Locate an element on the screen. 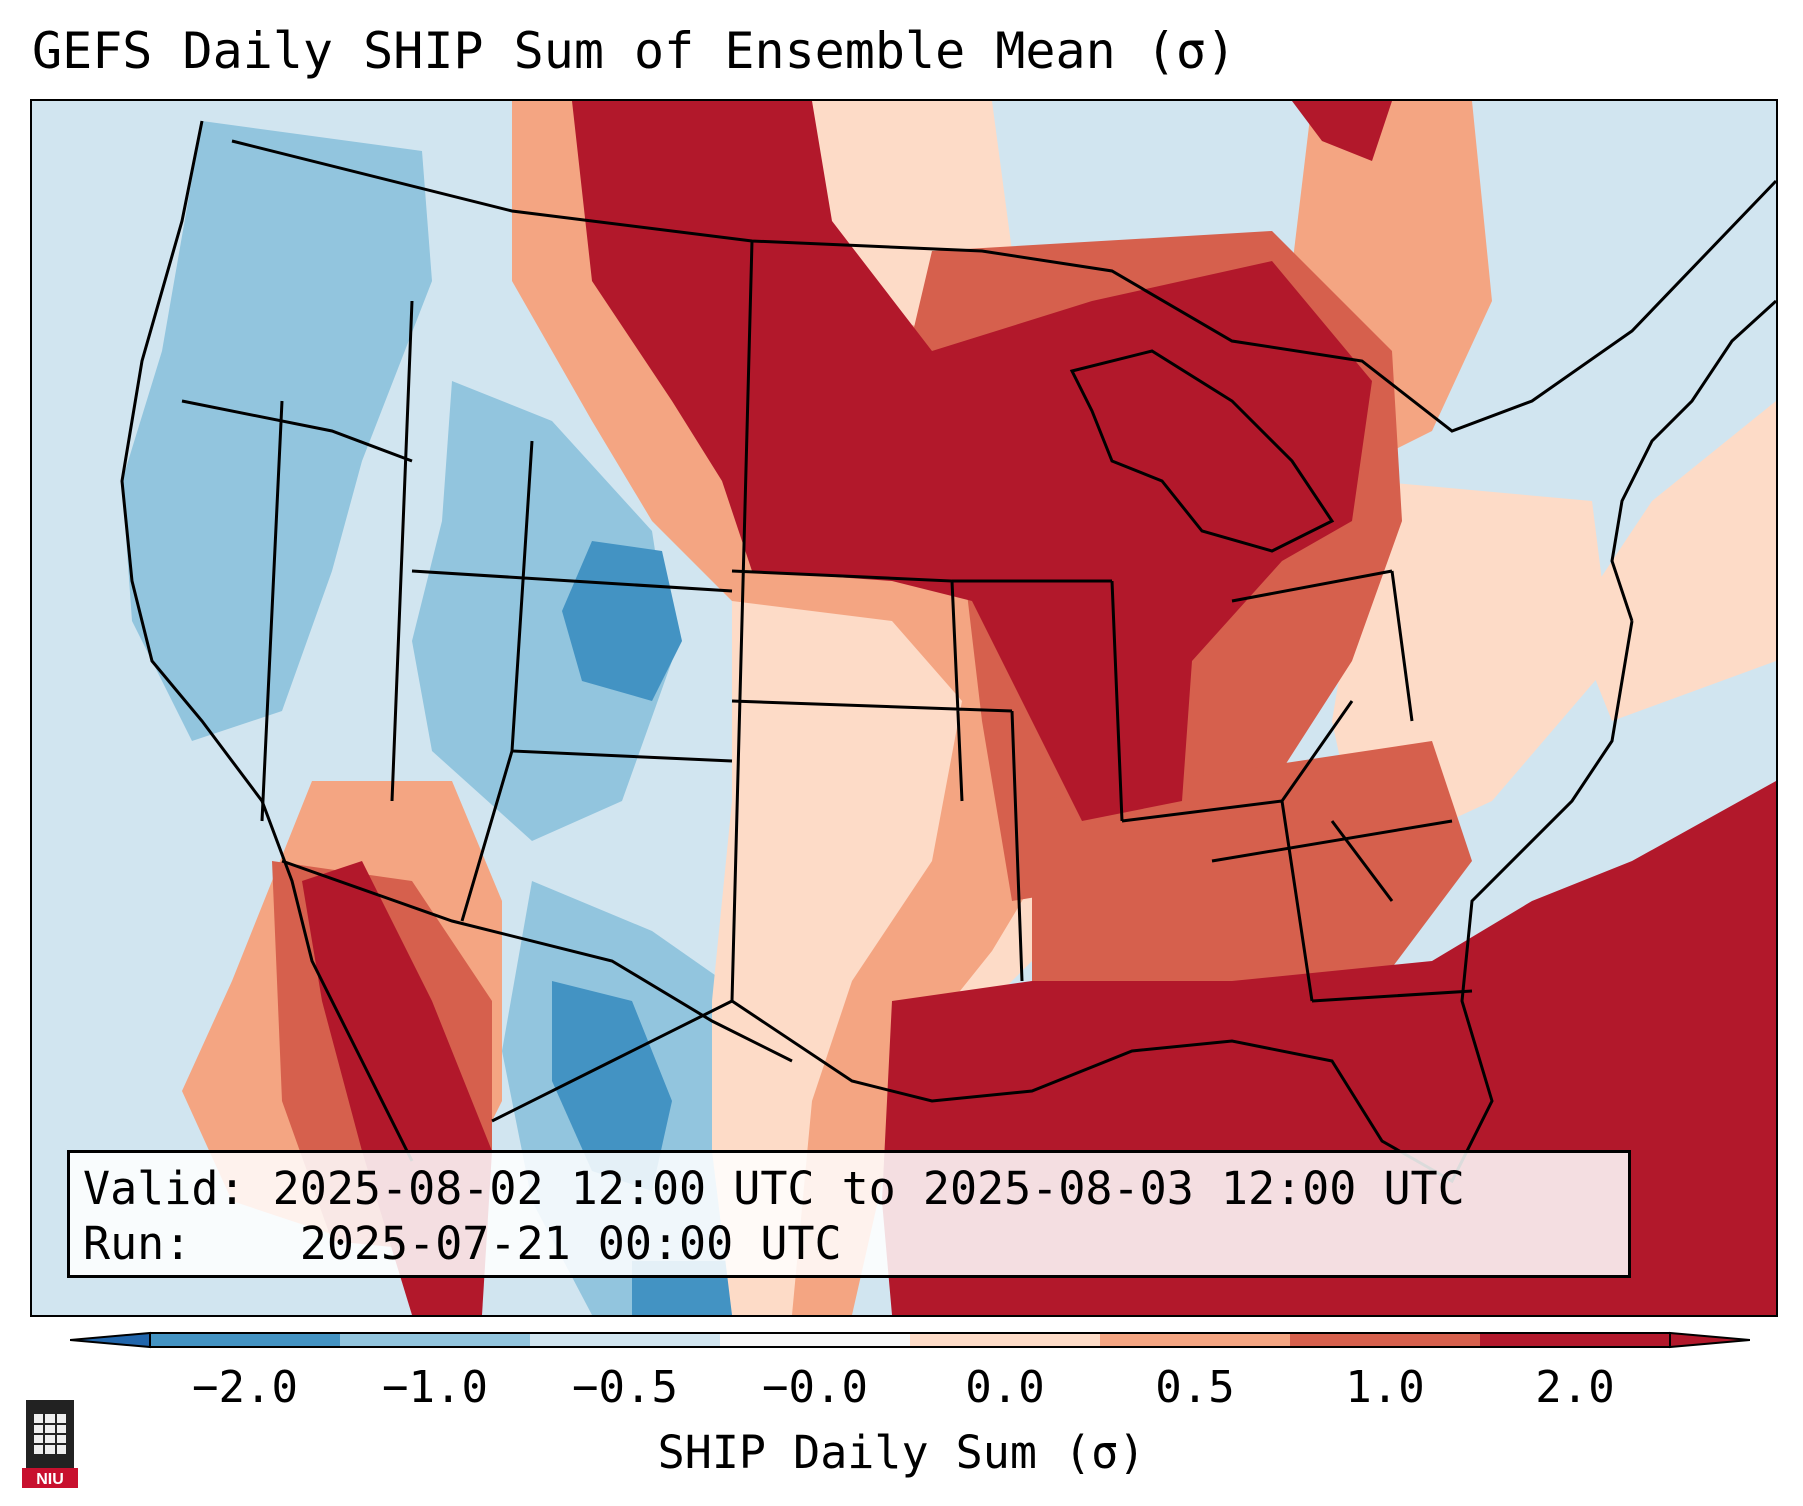 Image resolution: width=1803 pixels, height=1506 pixels. region-basin-negative is located at coordinates (542, 611).